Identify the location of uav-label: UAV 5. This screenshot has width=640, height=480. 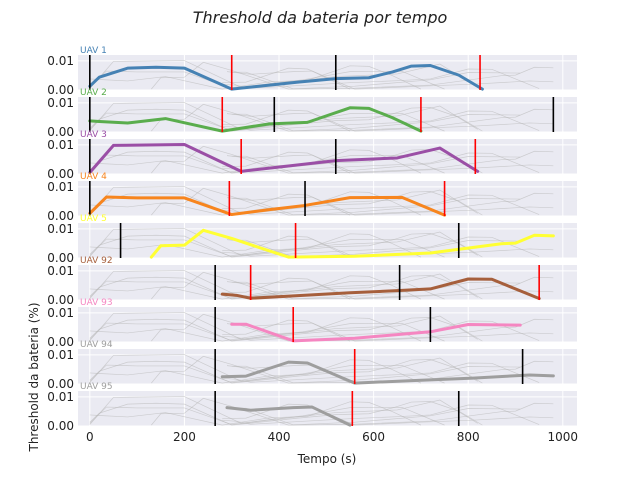
(93, 219).